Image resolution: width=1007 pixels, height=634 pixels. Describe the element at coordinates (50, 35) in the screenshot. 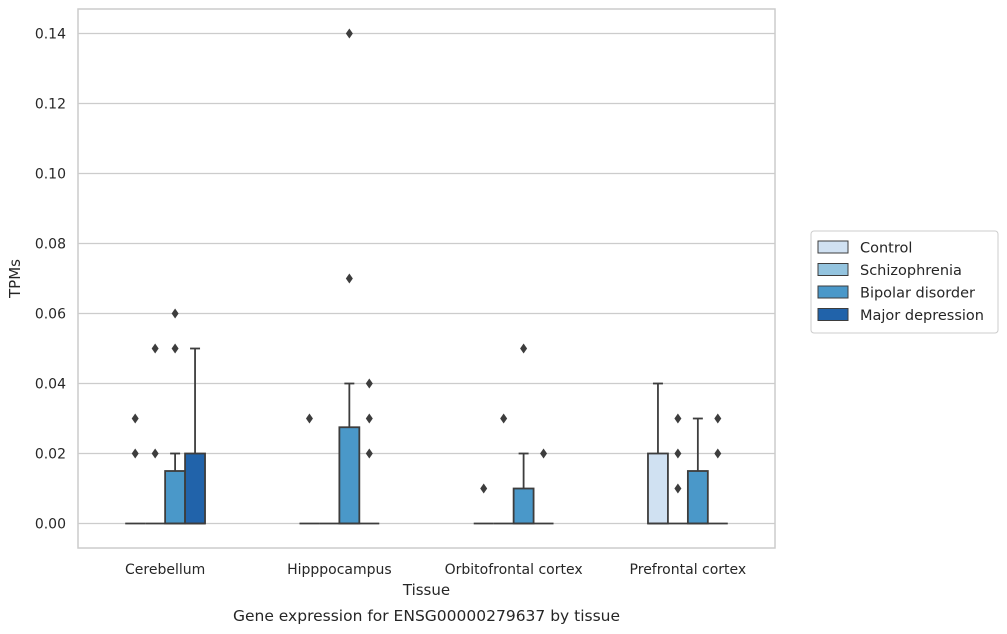

I see `y-tick-label: 0.14` at that location.